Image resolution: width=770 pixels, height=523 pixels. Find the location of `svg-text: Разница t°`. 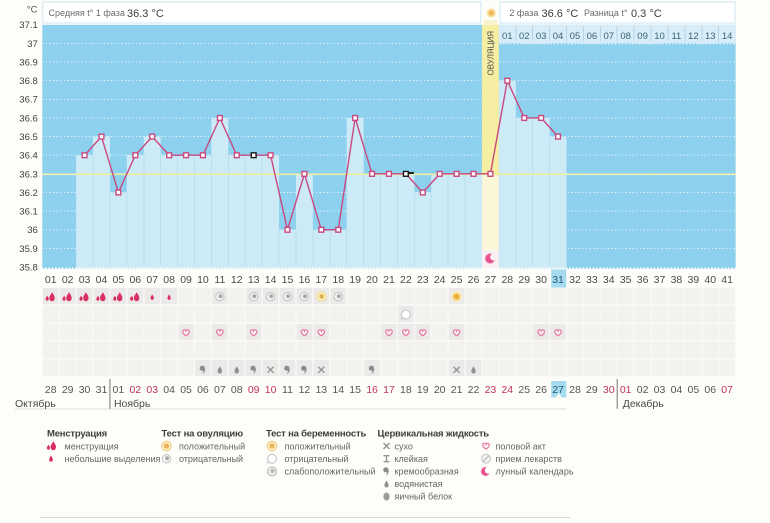

svg-text: Разница t° is located at coordinates (606, 13).